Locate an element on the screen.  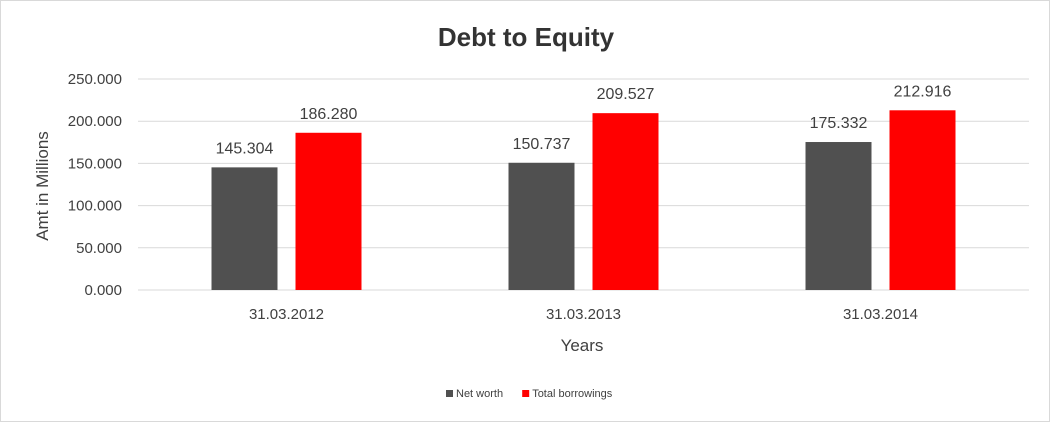
x-axis-title: Years is located at coordinates (582, 345).